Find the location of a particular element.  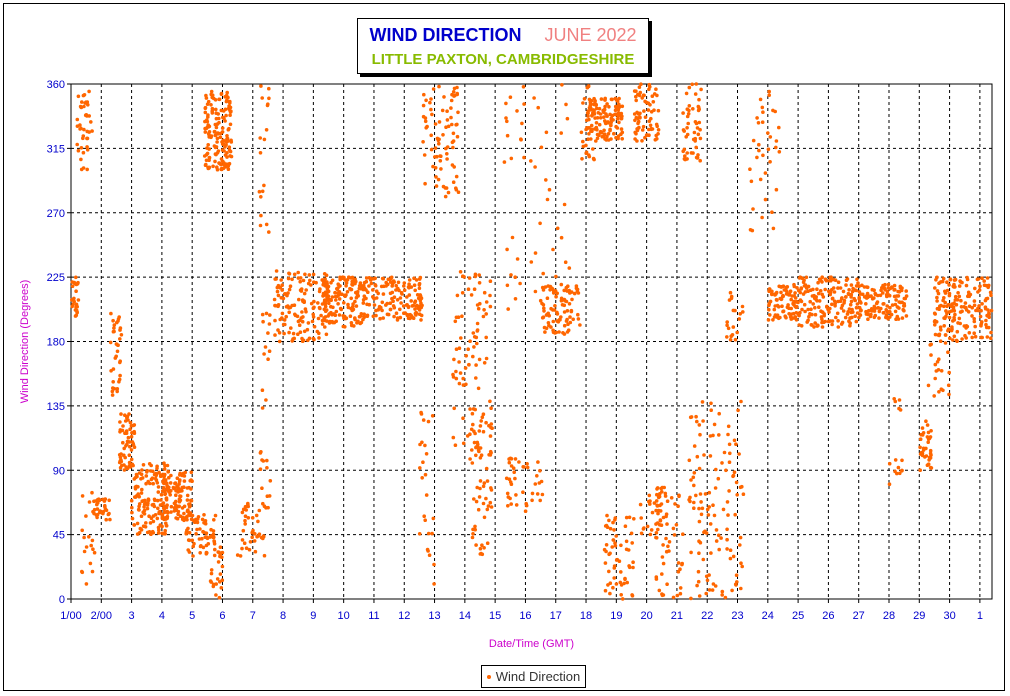

legend-label: Wind Direction is located at coordinates (538, 676).